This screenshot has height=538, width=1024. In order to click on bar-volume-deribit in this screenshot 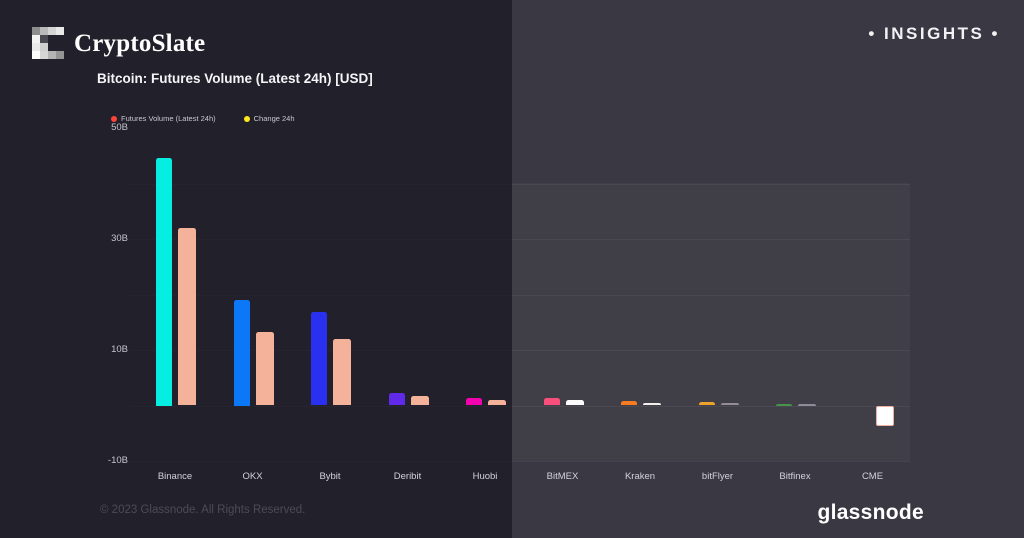, I will do `click(396, 399)`.